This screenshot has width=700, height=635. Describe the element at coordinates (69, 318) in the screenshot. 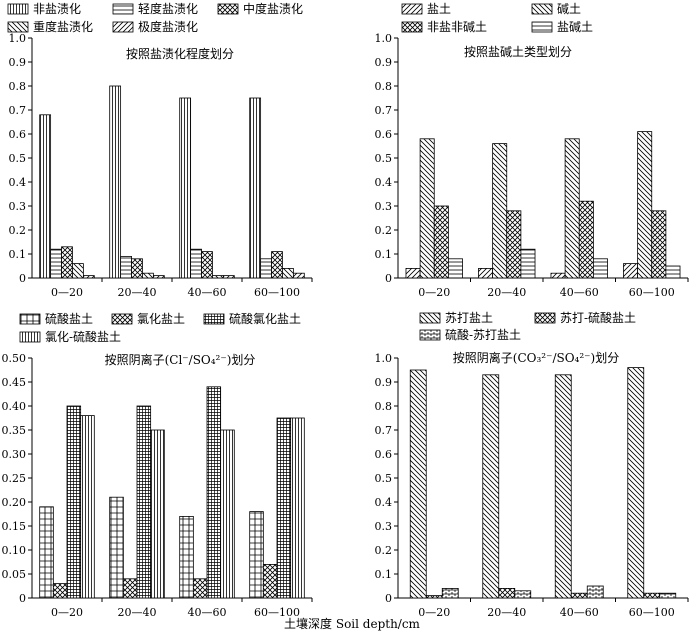

I see `legend-label: 硫酸盐土` at that location.